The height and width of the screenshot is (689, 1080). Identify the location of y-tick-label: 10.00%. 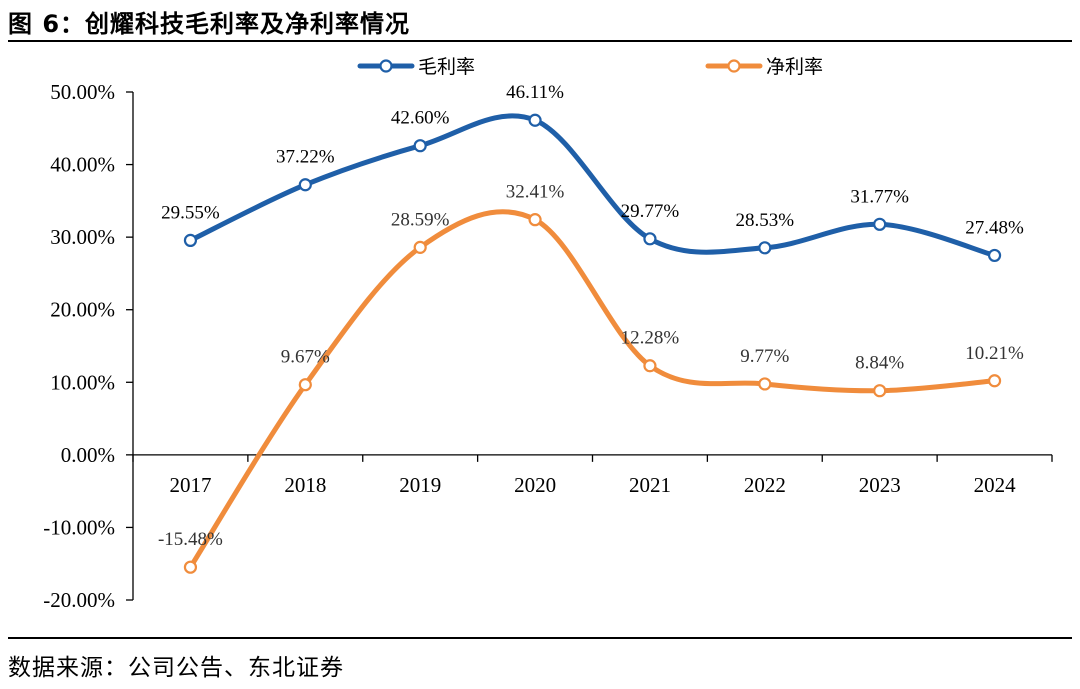
(82, 382).